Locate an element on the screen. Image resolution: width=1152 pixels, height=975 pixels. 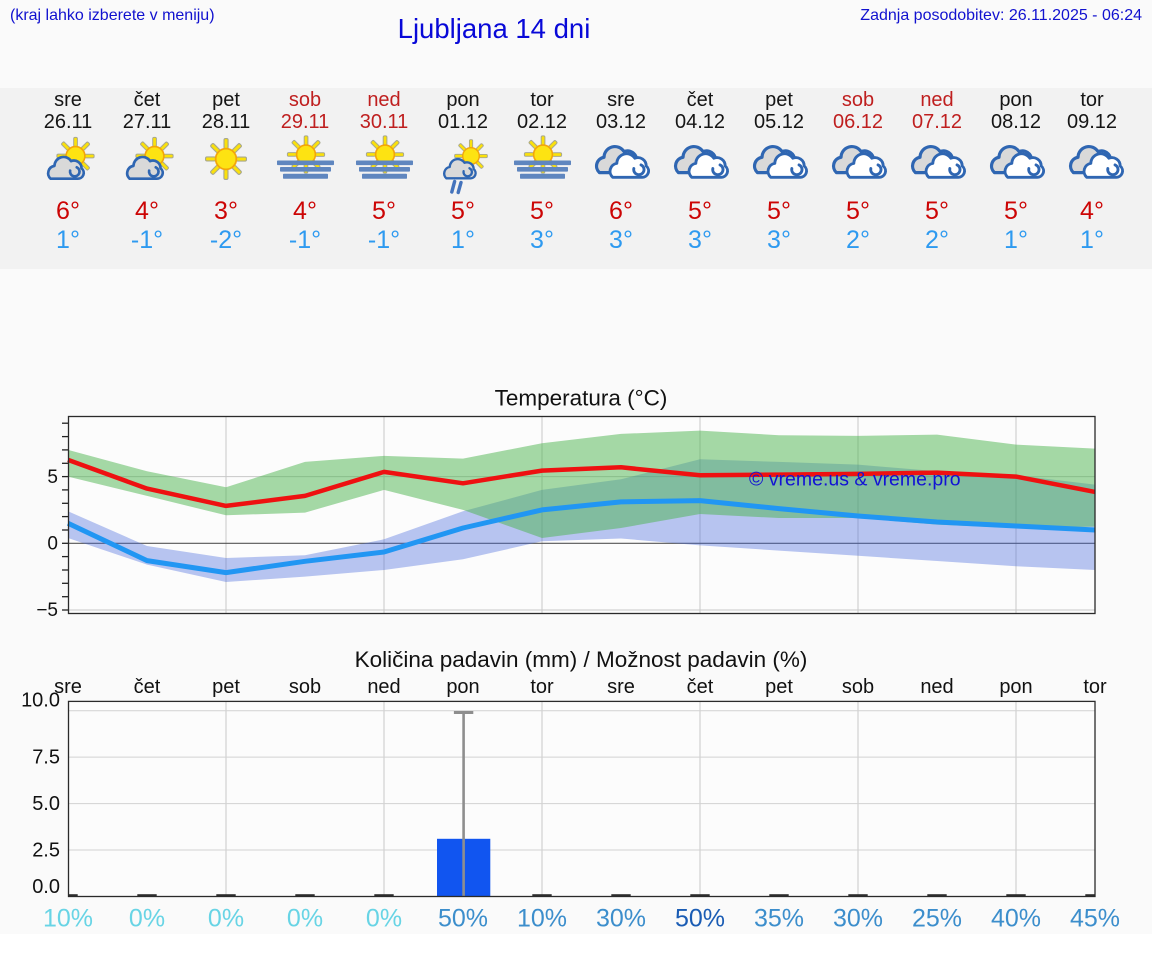
svg-text: 5.0 is located at coordinates (46, 804).